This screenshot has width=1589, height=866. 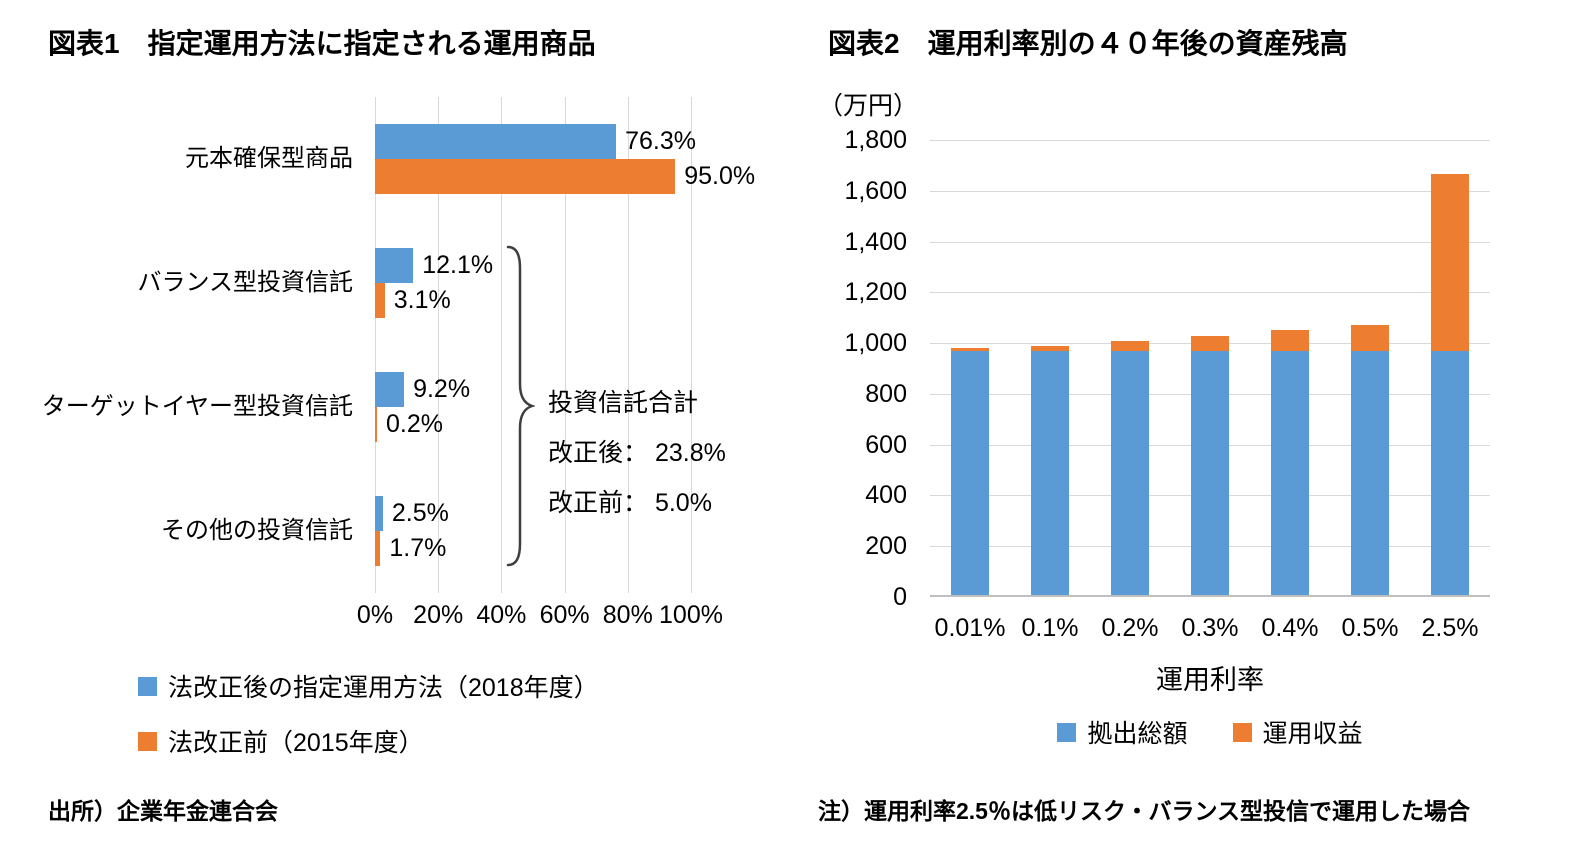 What do you see at coordinates (414, 424) in the screenshot?
I see `bar-value-label: 0.2%` at bounding box center [414, 424].